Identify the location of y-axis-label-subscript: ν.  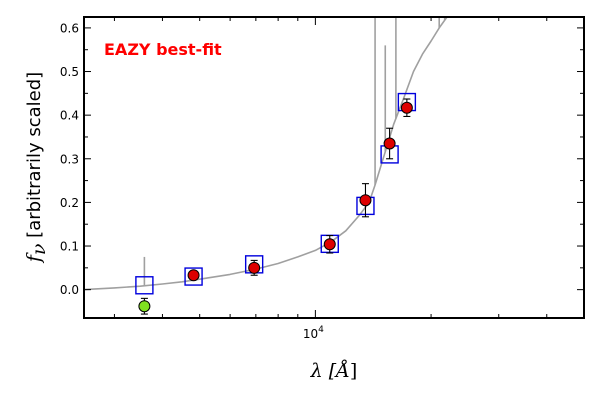
(39, 249).